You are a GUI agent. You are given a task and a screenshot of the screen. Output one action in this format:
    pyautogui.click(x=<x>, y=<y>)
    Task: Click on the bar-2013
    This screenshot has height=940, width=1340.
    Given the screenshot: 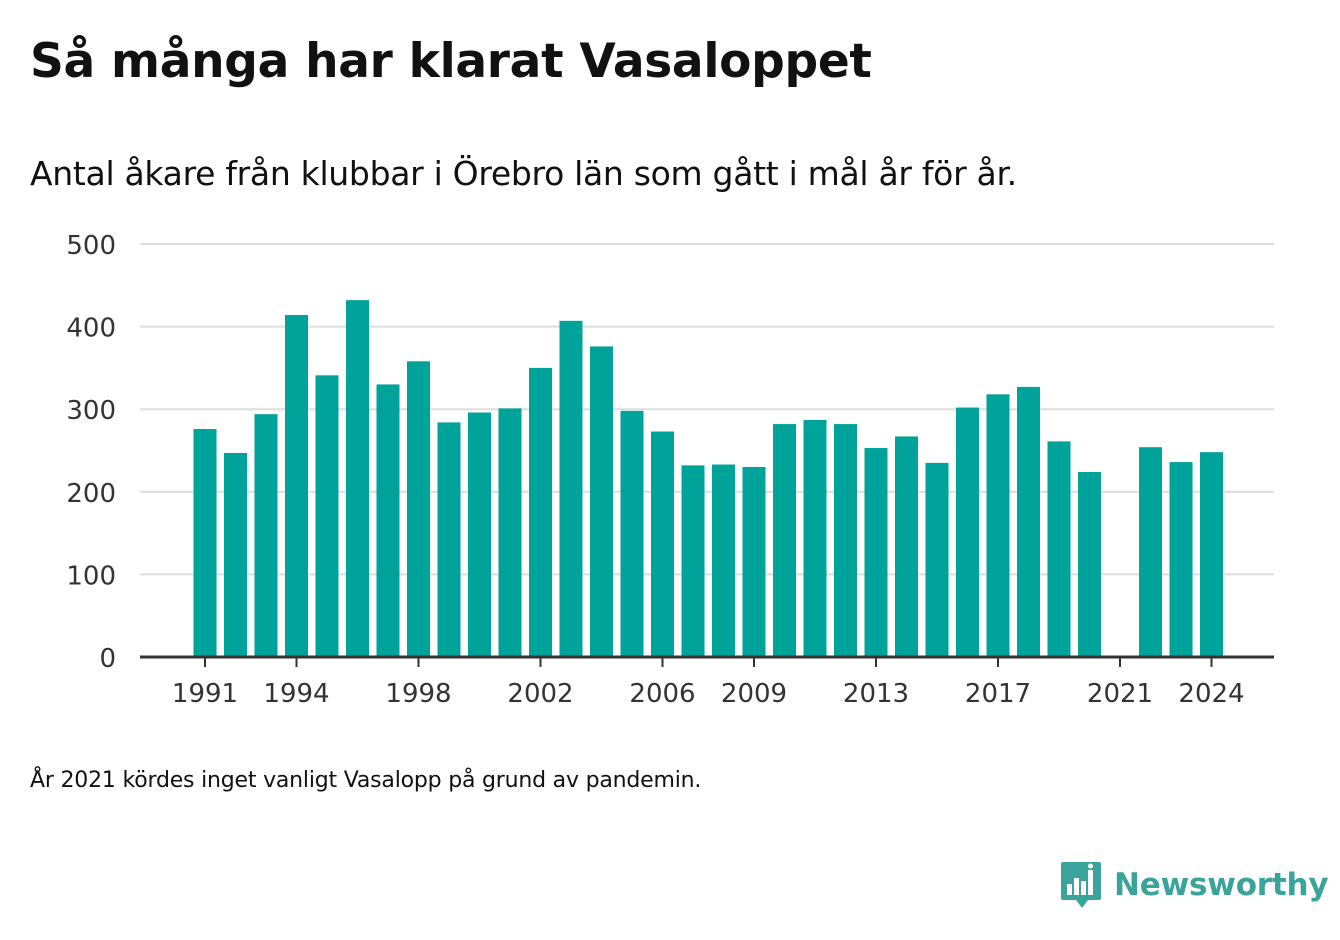 What is the action you would take?
    pyautogui.click(x=876, y=552)
    